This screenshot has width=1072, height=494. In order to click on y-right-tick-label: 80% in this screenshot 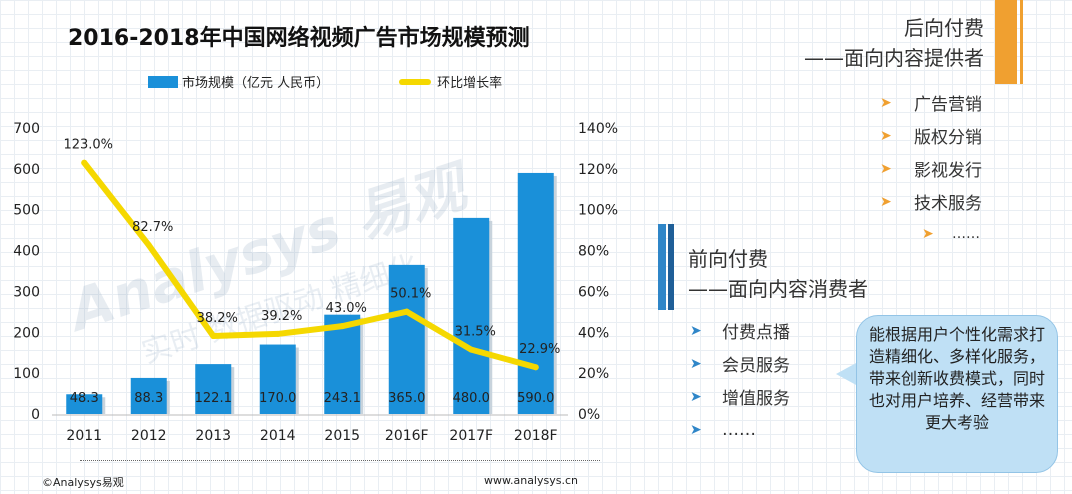, I will do `click(593, 252)`.